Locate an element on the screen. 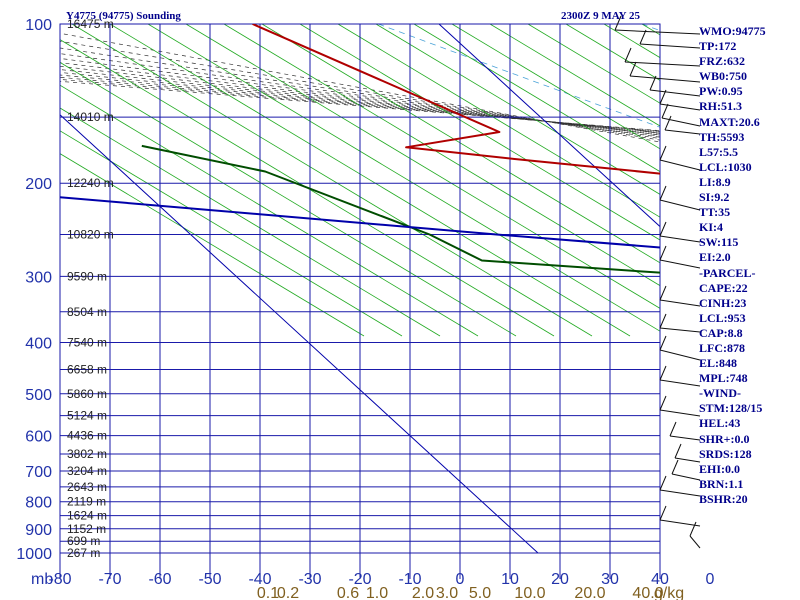 This screenshot has height=600, width=800. pressure-tick-label: 200 is located at coordinates (38, 184).